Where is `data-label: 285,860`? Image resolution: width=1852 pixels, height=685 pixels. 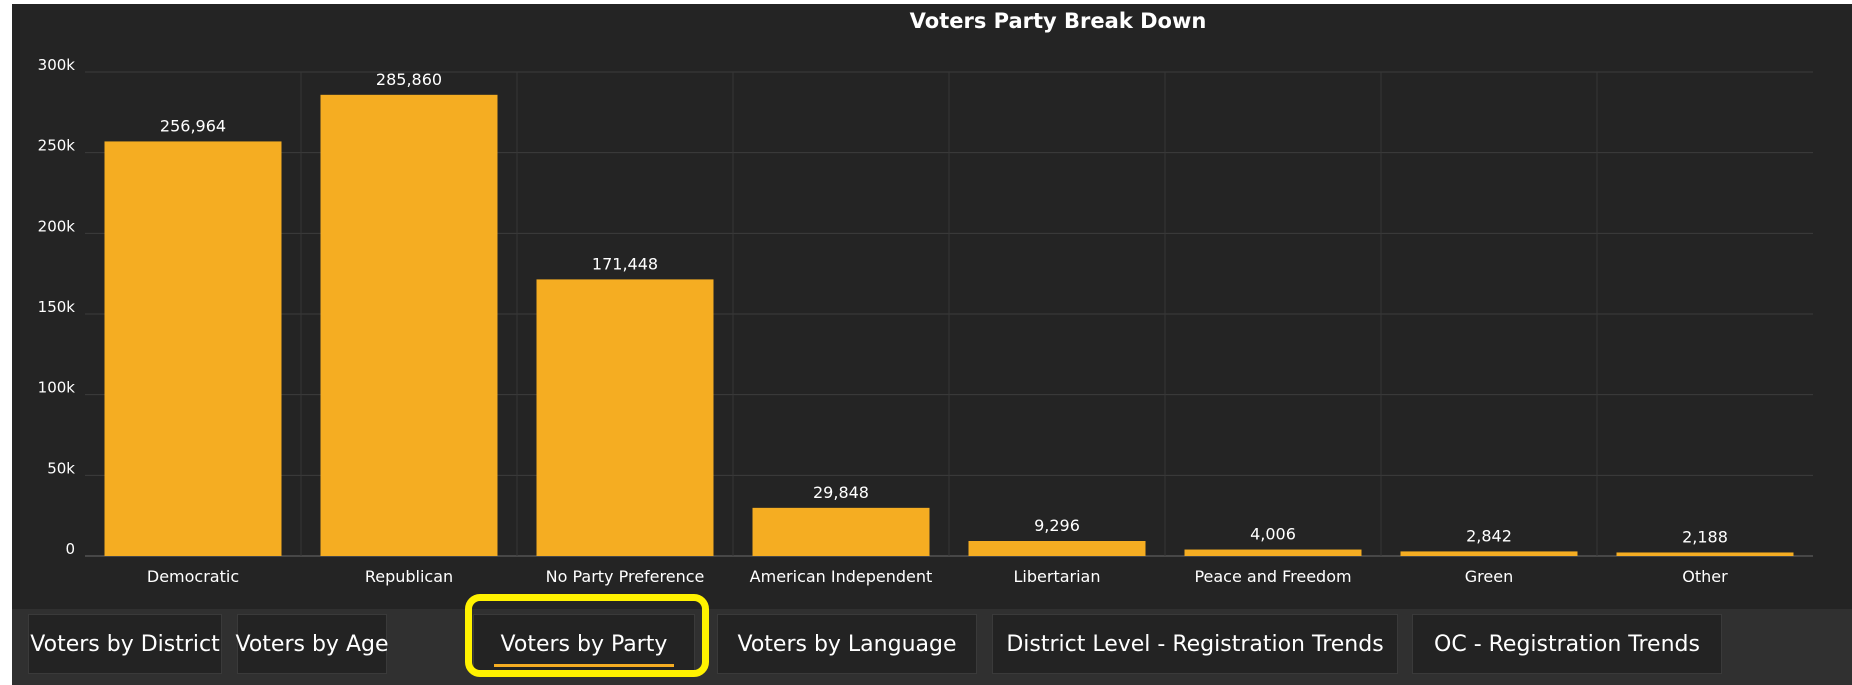
data-label: 285,860 is located at coordinates (409, 79).